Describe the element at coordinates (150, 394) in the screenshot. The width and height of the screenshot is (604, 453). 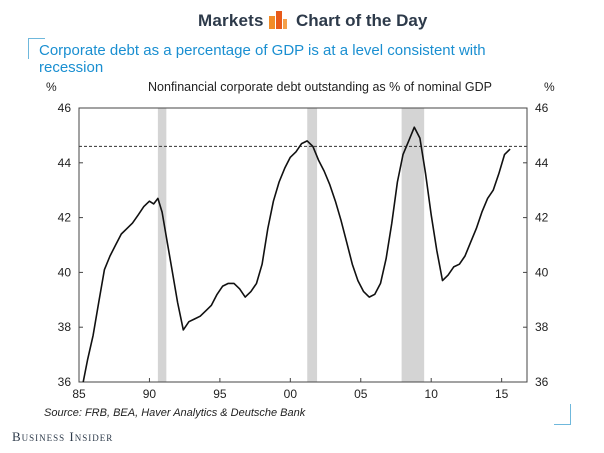
I see `x-tick-label-90: 90` at that location.